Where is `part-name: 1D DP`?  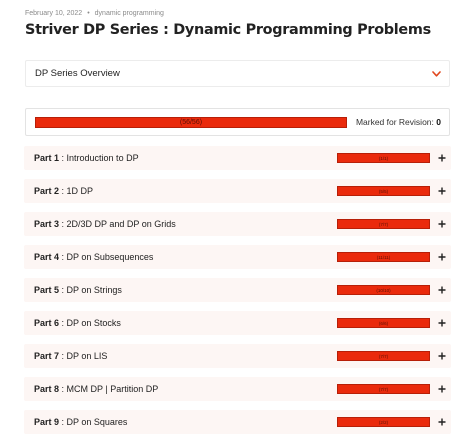
part-name: 1D DP is located at coordinates (80, 191).